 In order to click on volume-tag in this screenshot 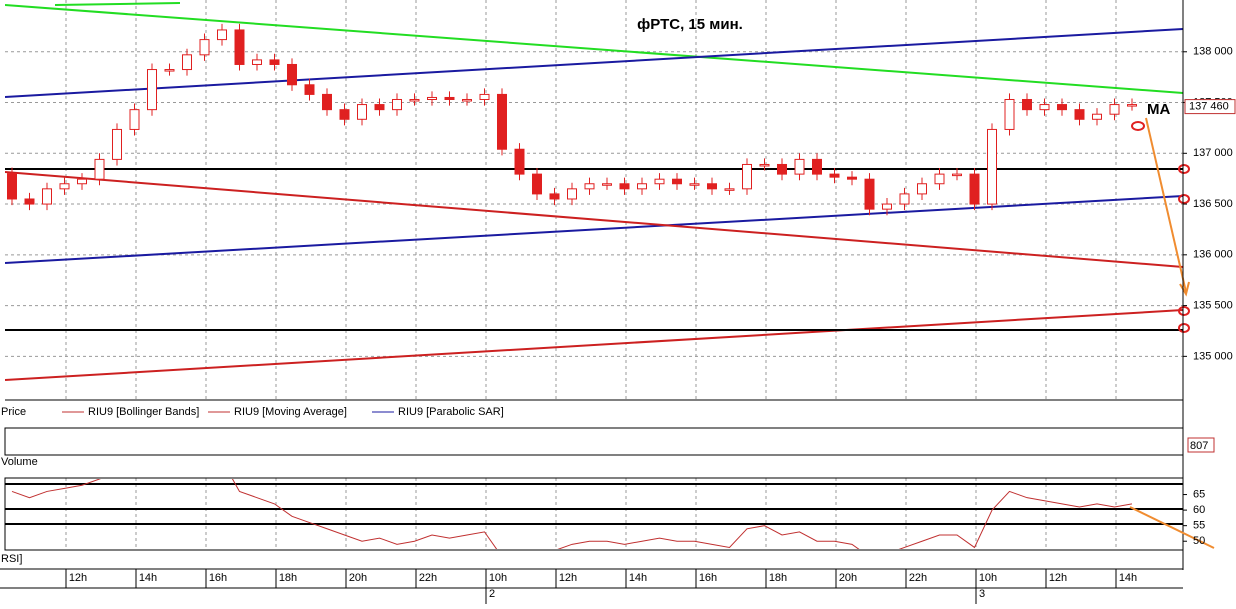, I will do `click(1201, 445)`.